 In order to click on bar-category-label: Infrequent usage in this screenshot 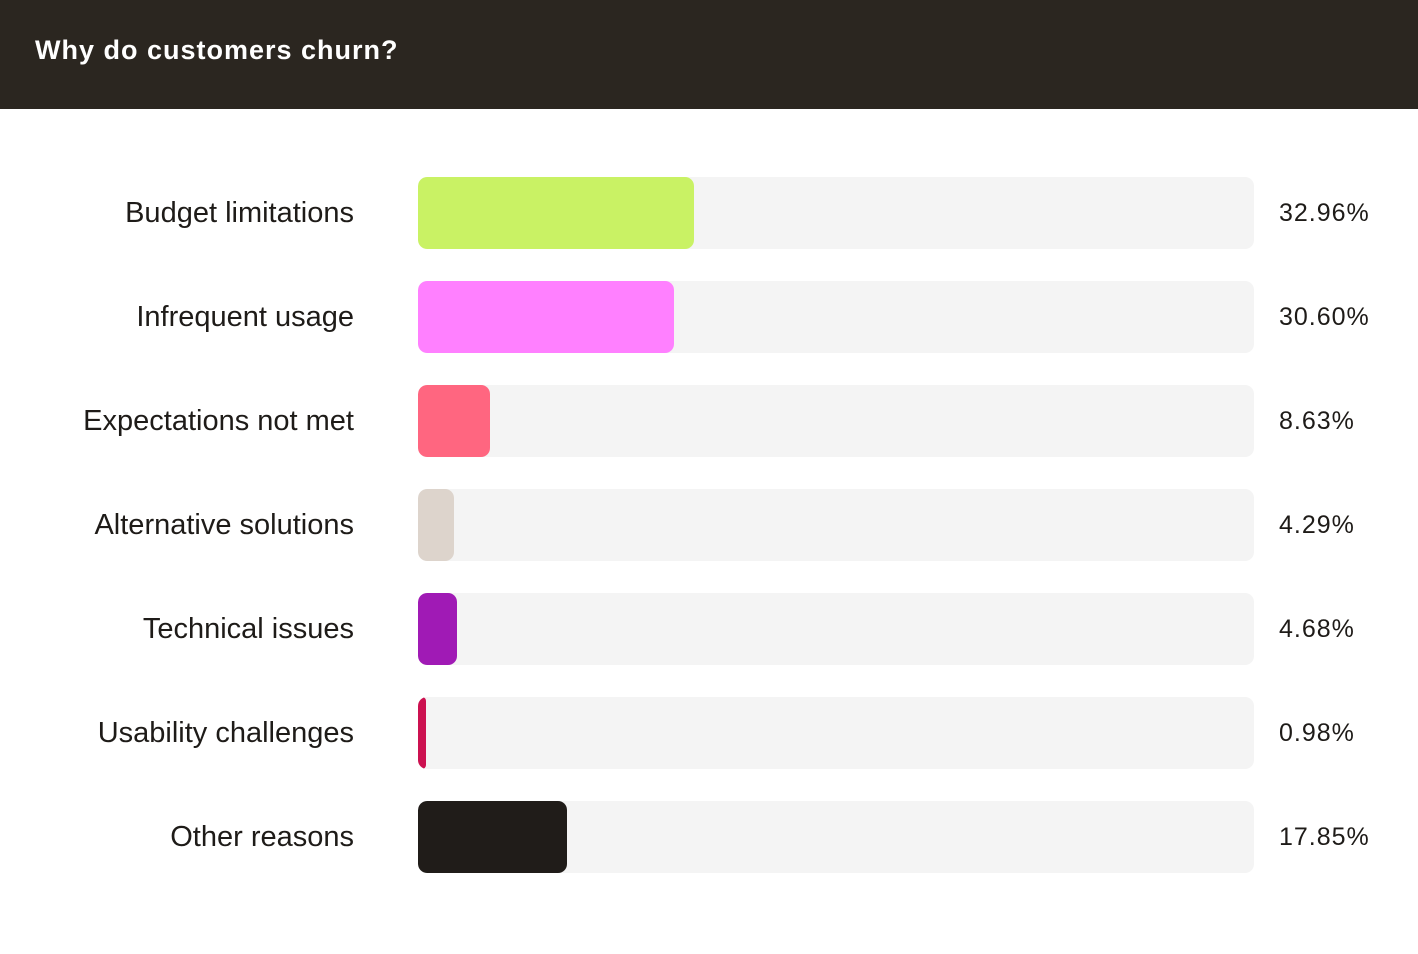, I will do `click(245, 317)`.